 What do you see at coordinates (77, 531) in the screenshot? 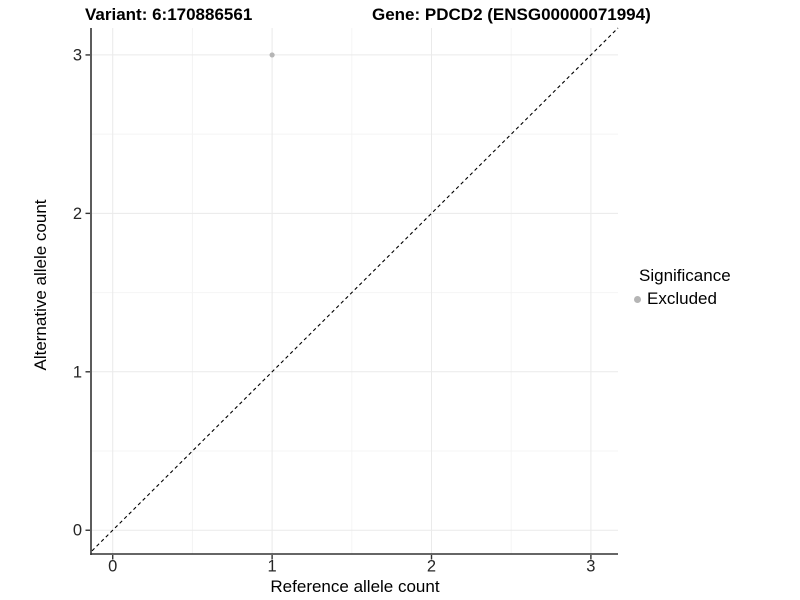
I see `y-tick-label: 0` at bounding box center [77, 531].